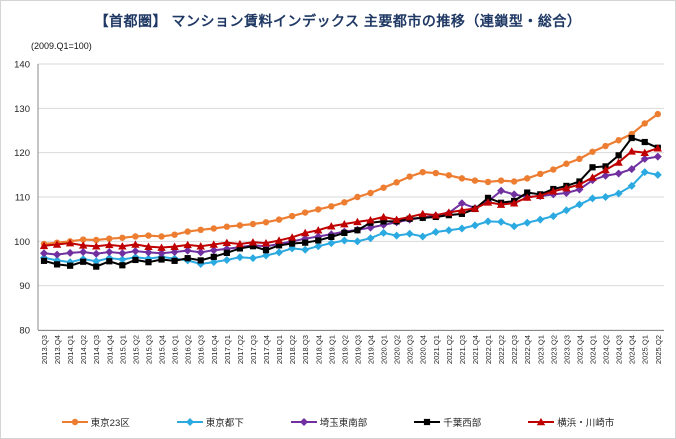  What do you see at coordinates (83, 349) in the screenshot?
I see `x-axis-tick-label: 2014.Q2` at bounding box center [83, 349].